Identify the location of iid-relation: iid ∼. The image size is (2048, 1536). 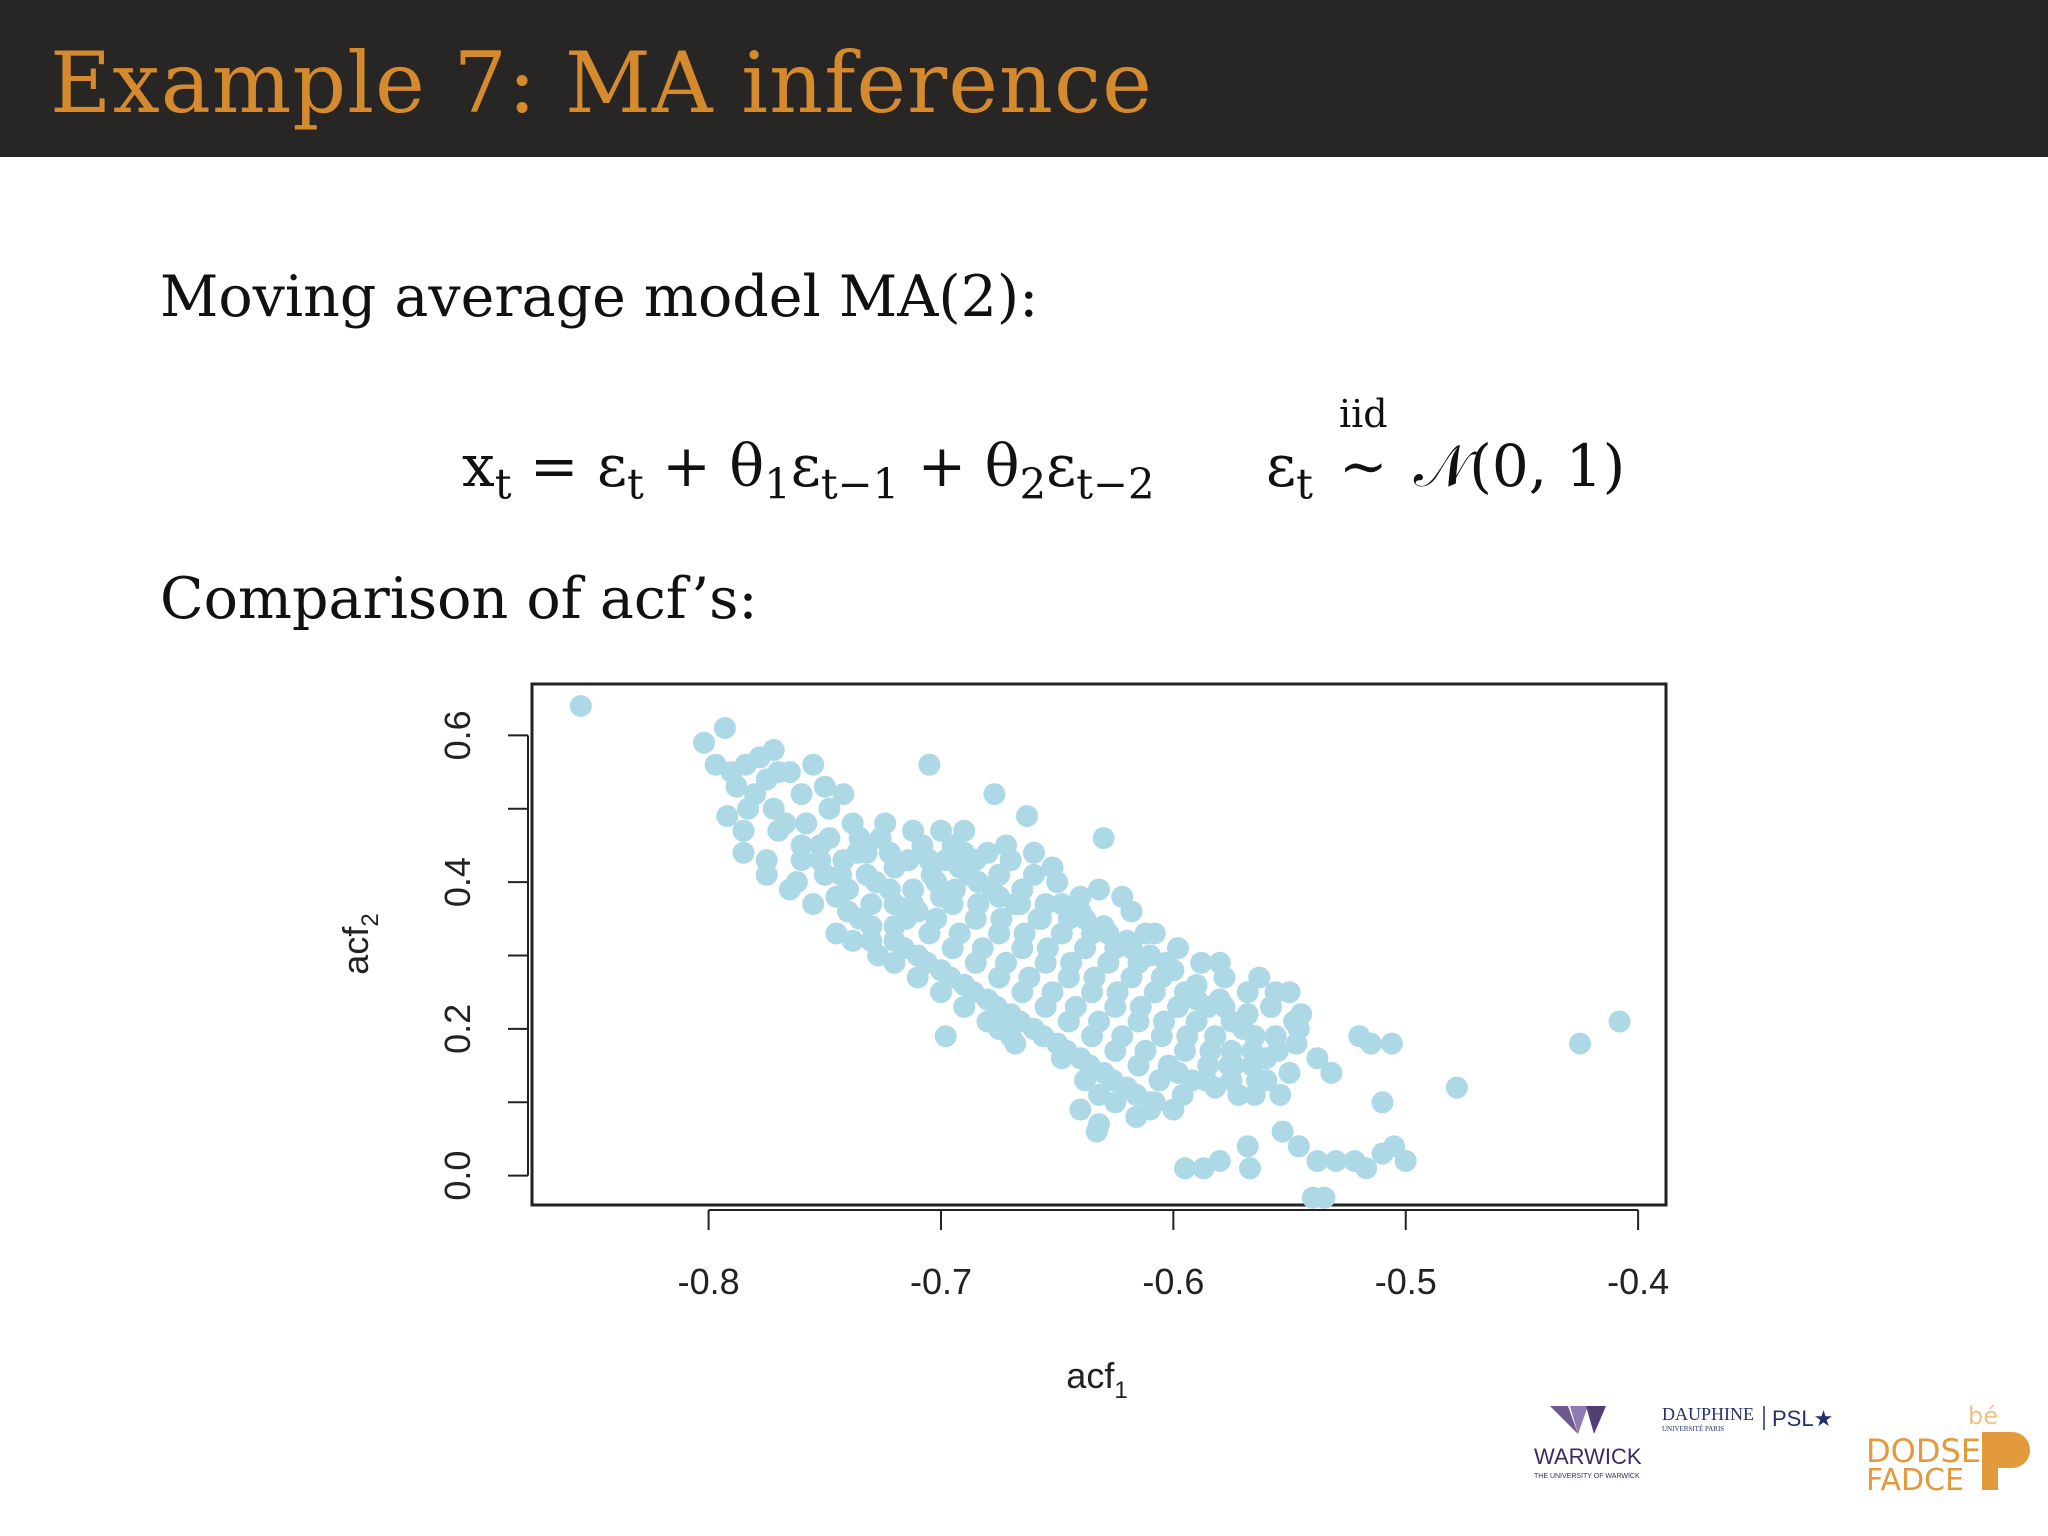
(1363, 446).